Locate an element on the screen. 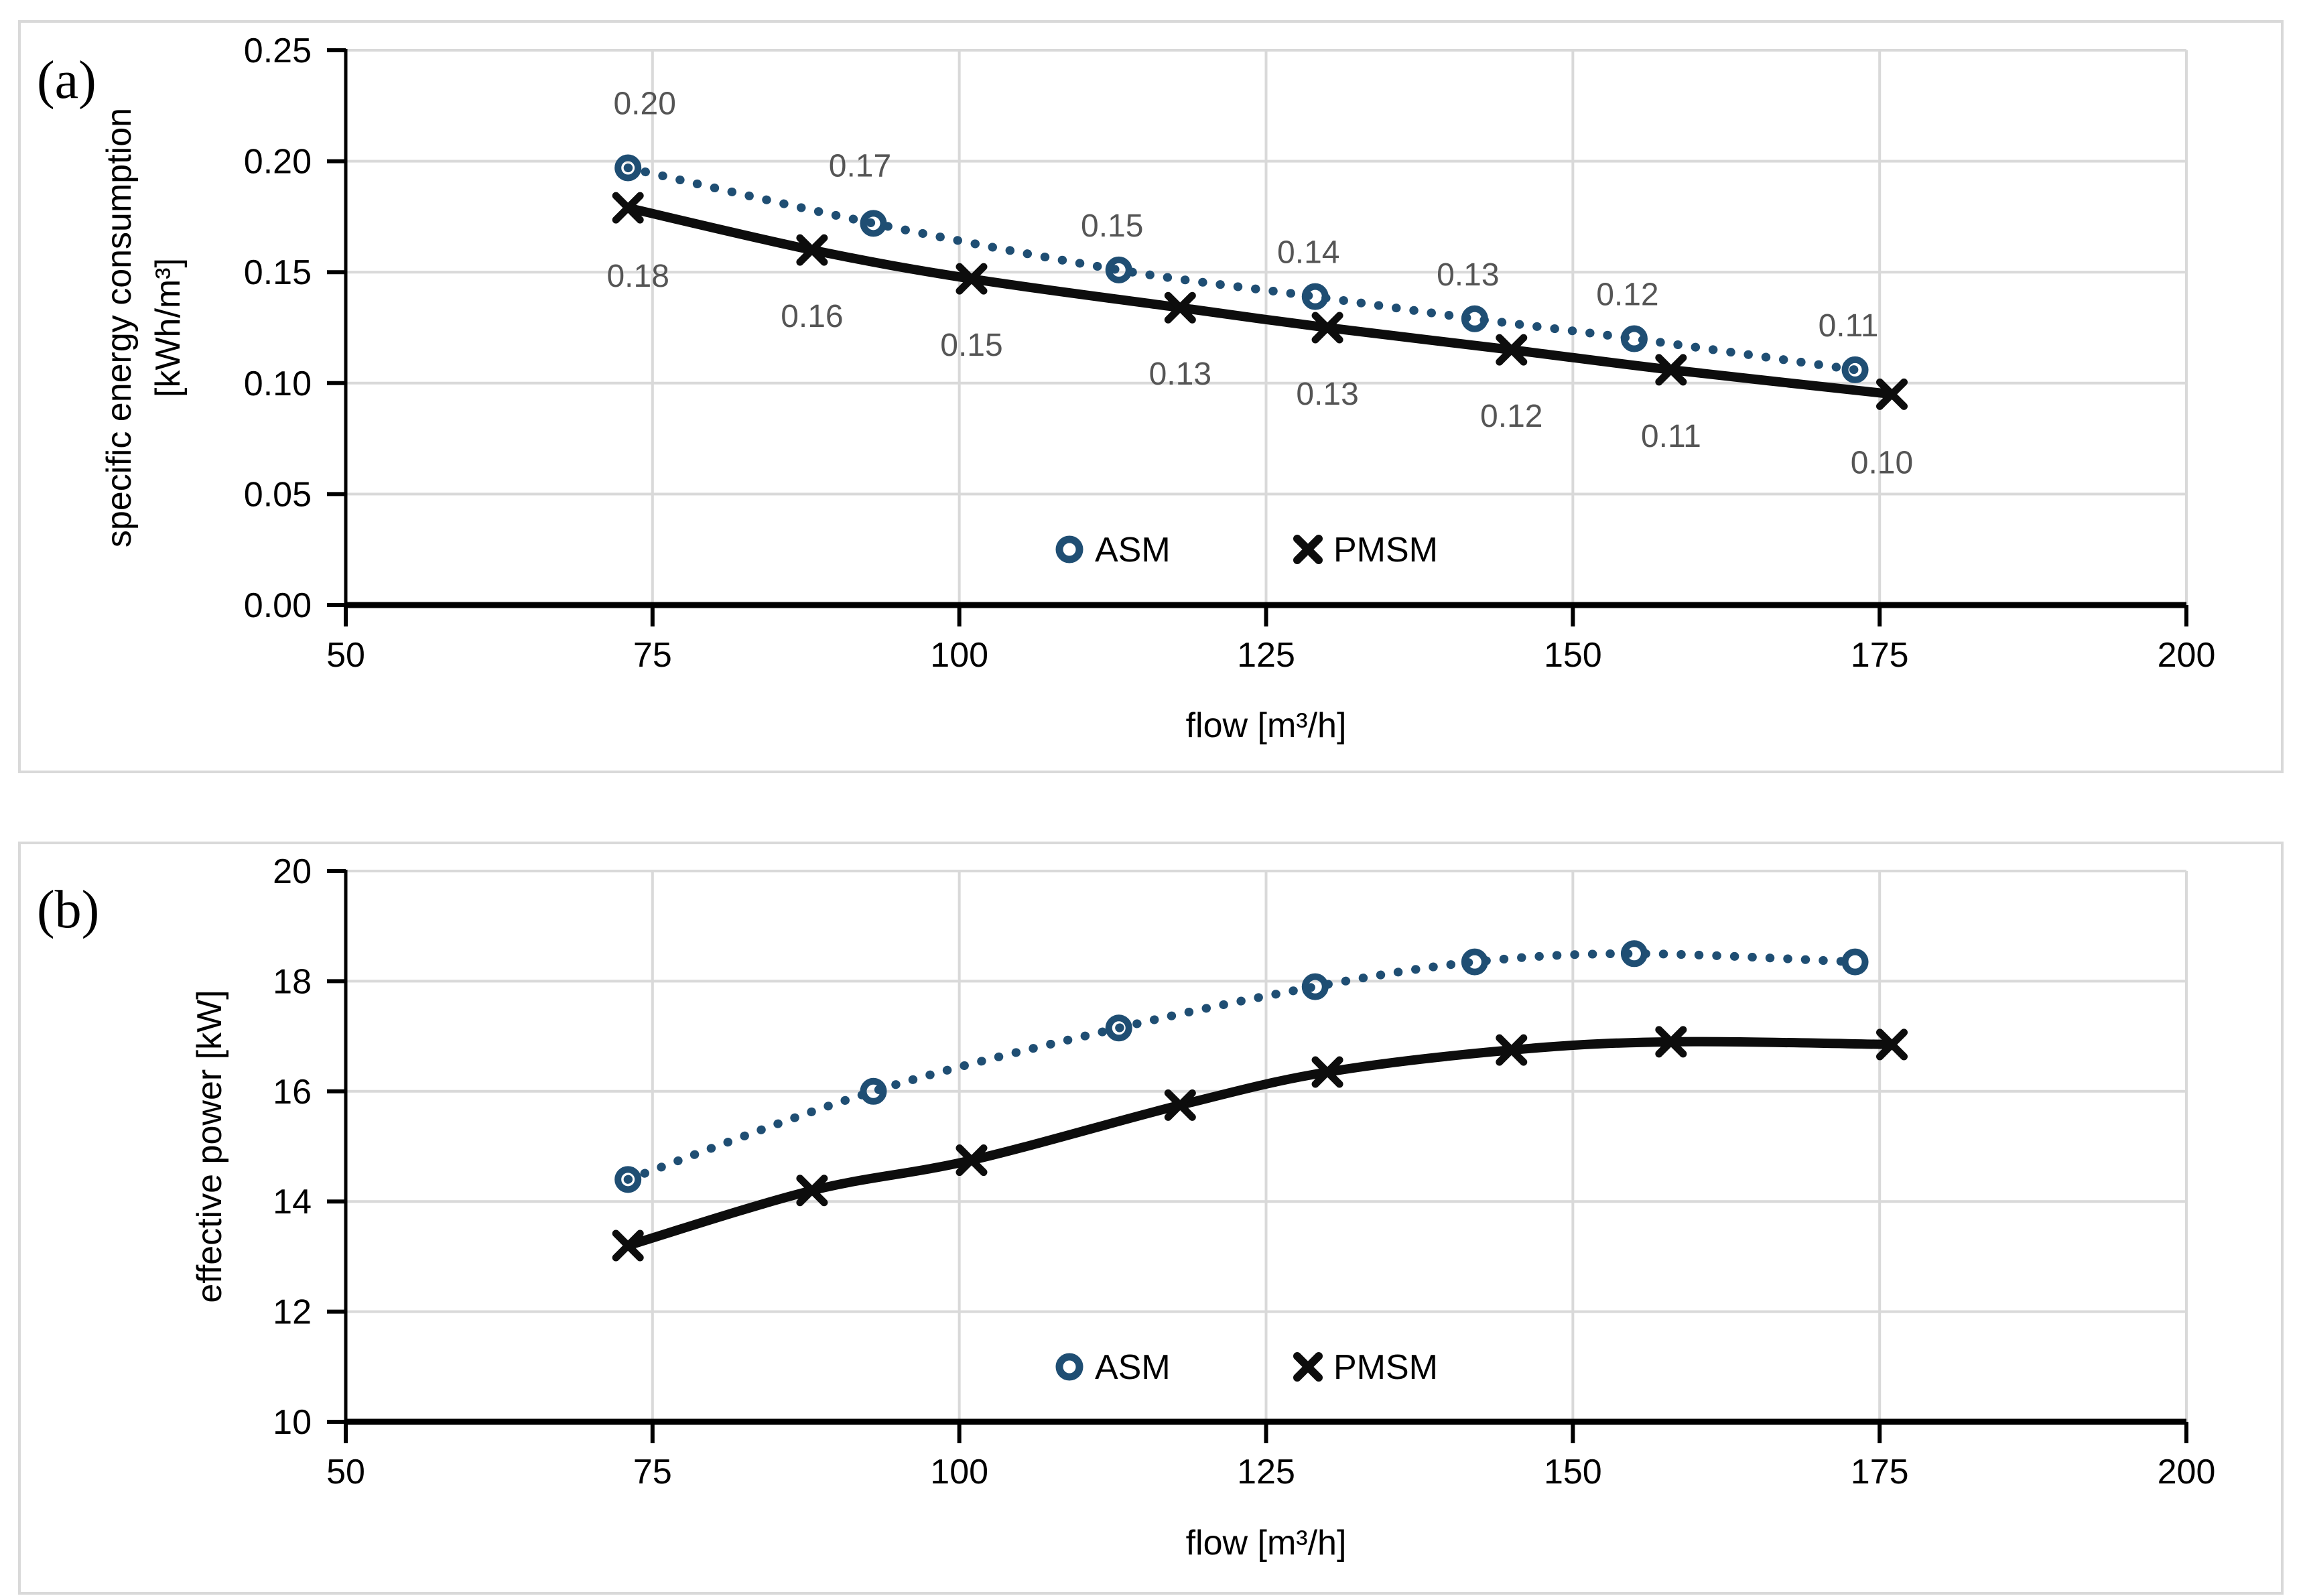 This screenshot has width=2303, height=1596. y-tick-label: 20 is located at coordinates (292, 871).